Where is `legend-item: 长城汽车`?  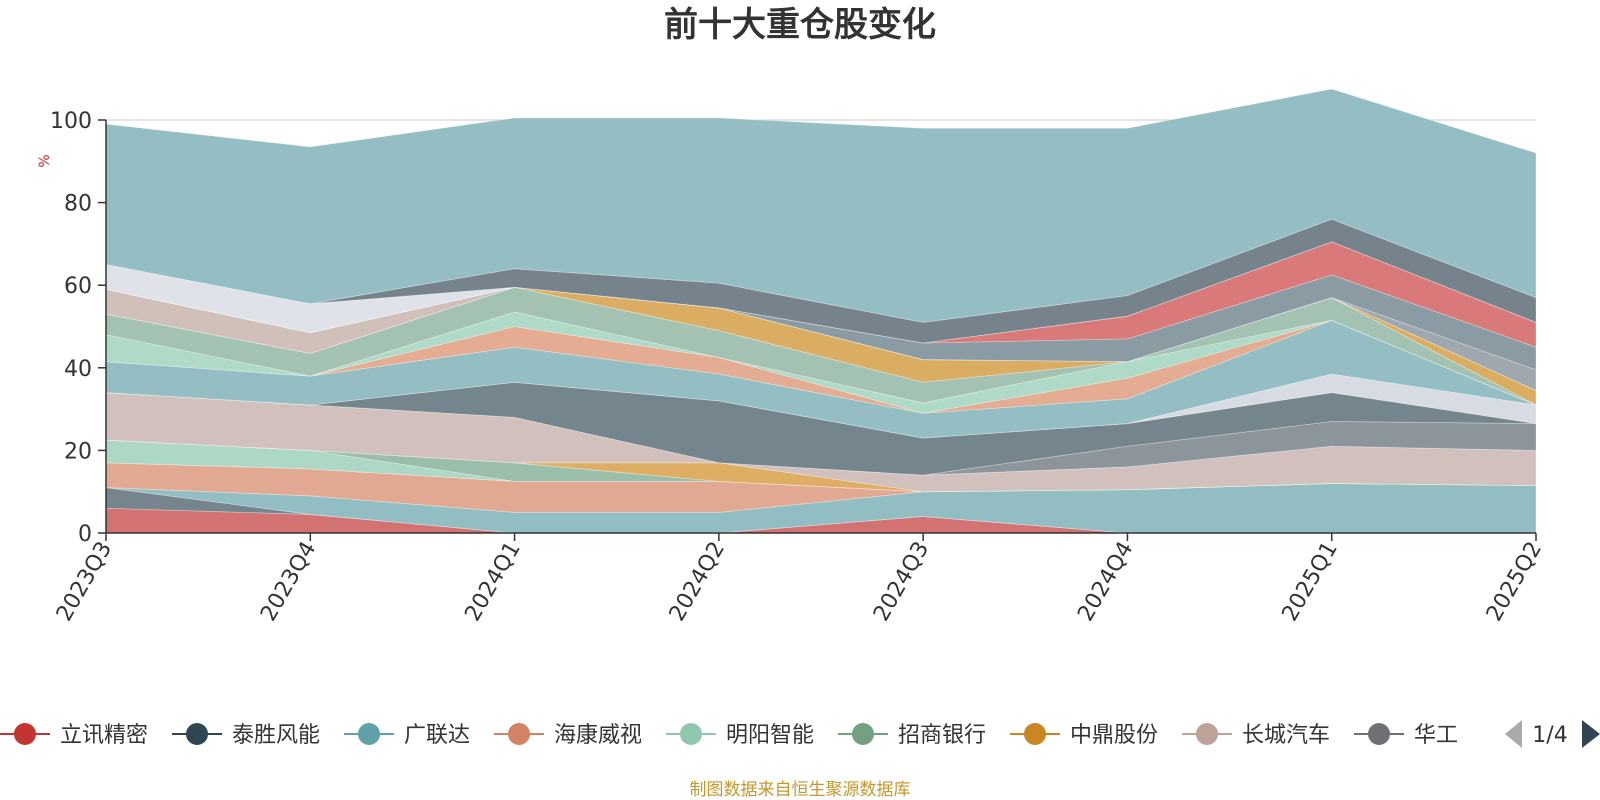
legend-item: 长城汽车 is located at coordinates (1256, 735).